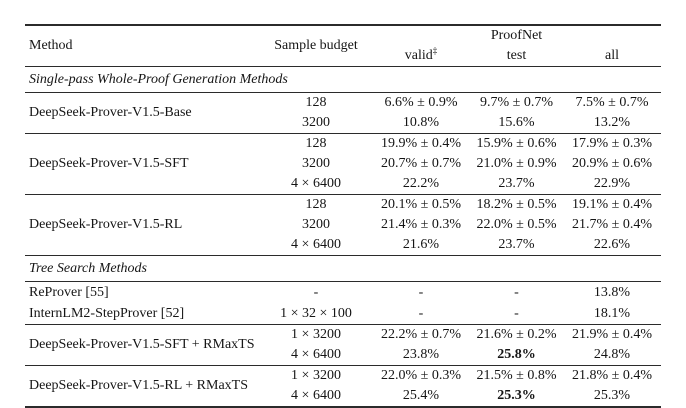 The height and width of the screenshot is (408, 686). I want to click on cell-all: 19.1% ± 0.4%, so click(612, 204).